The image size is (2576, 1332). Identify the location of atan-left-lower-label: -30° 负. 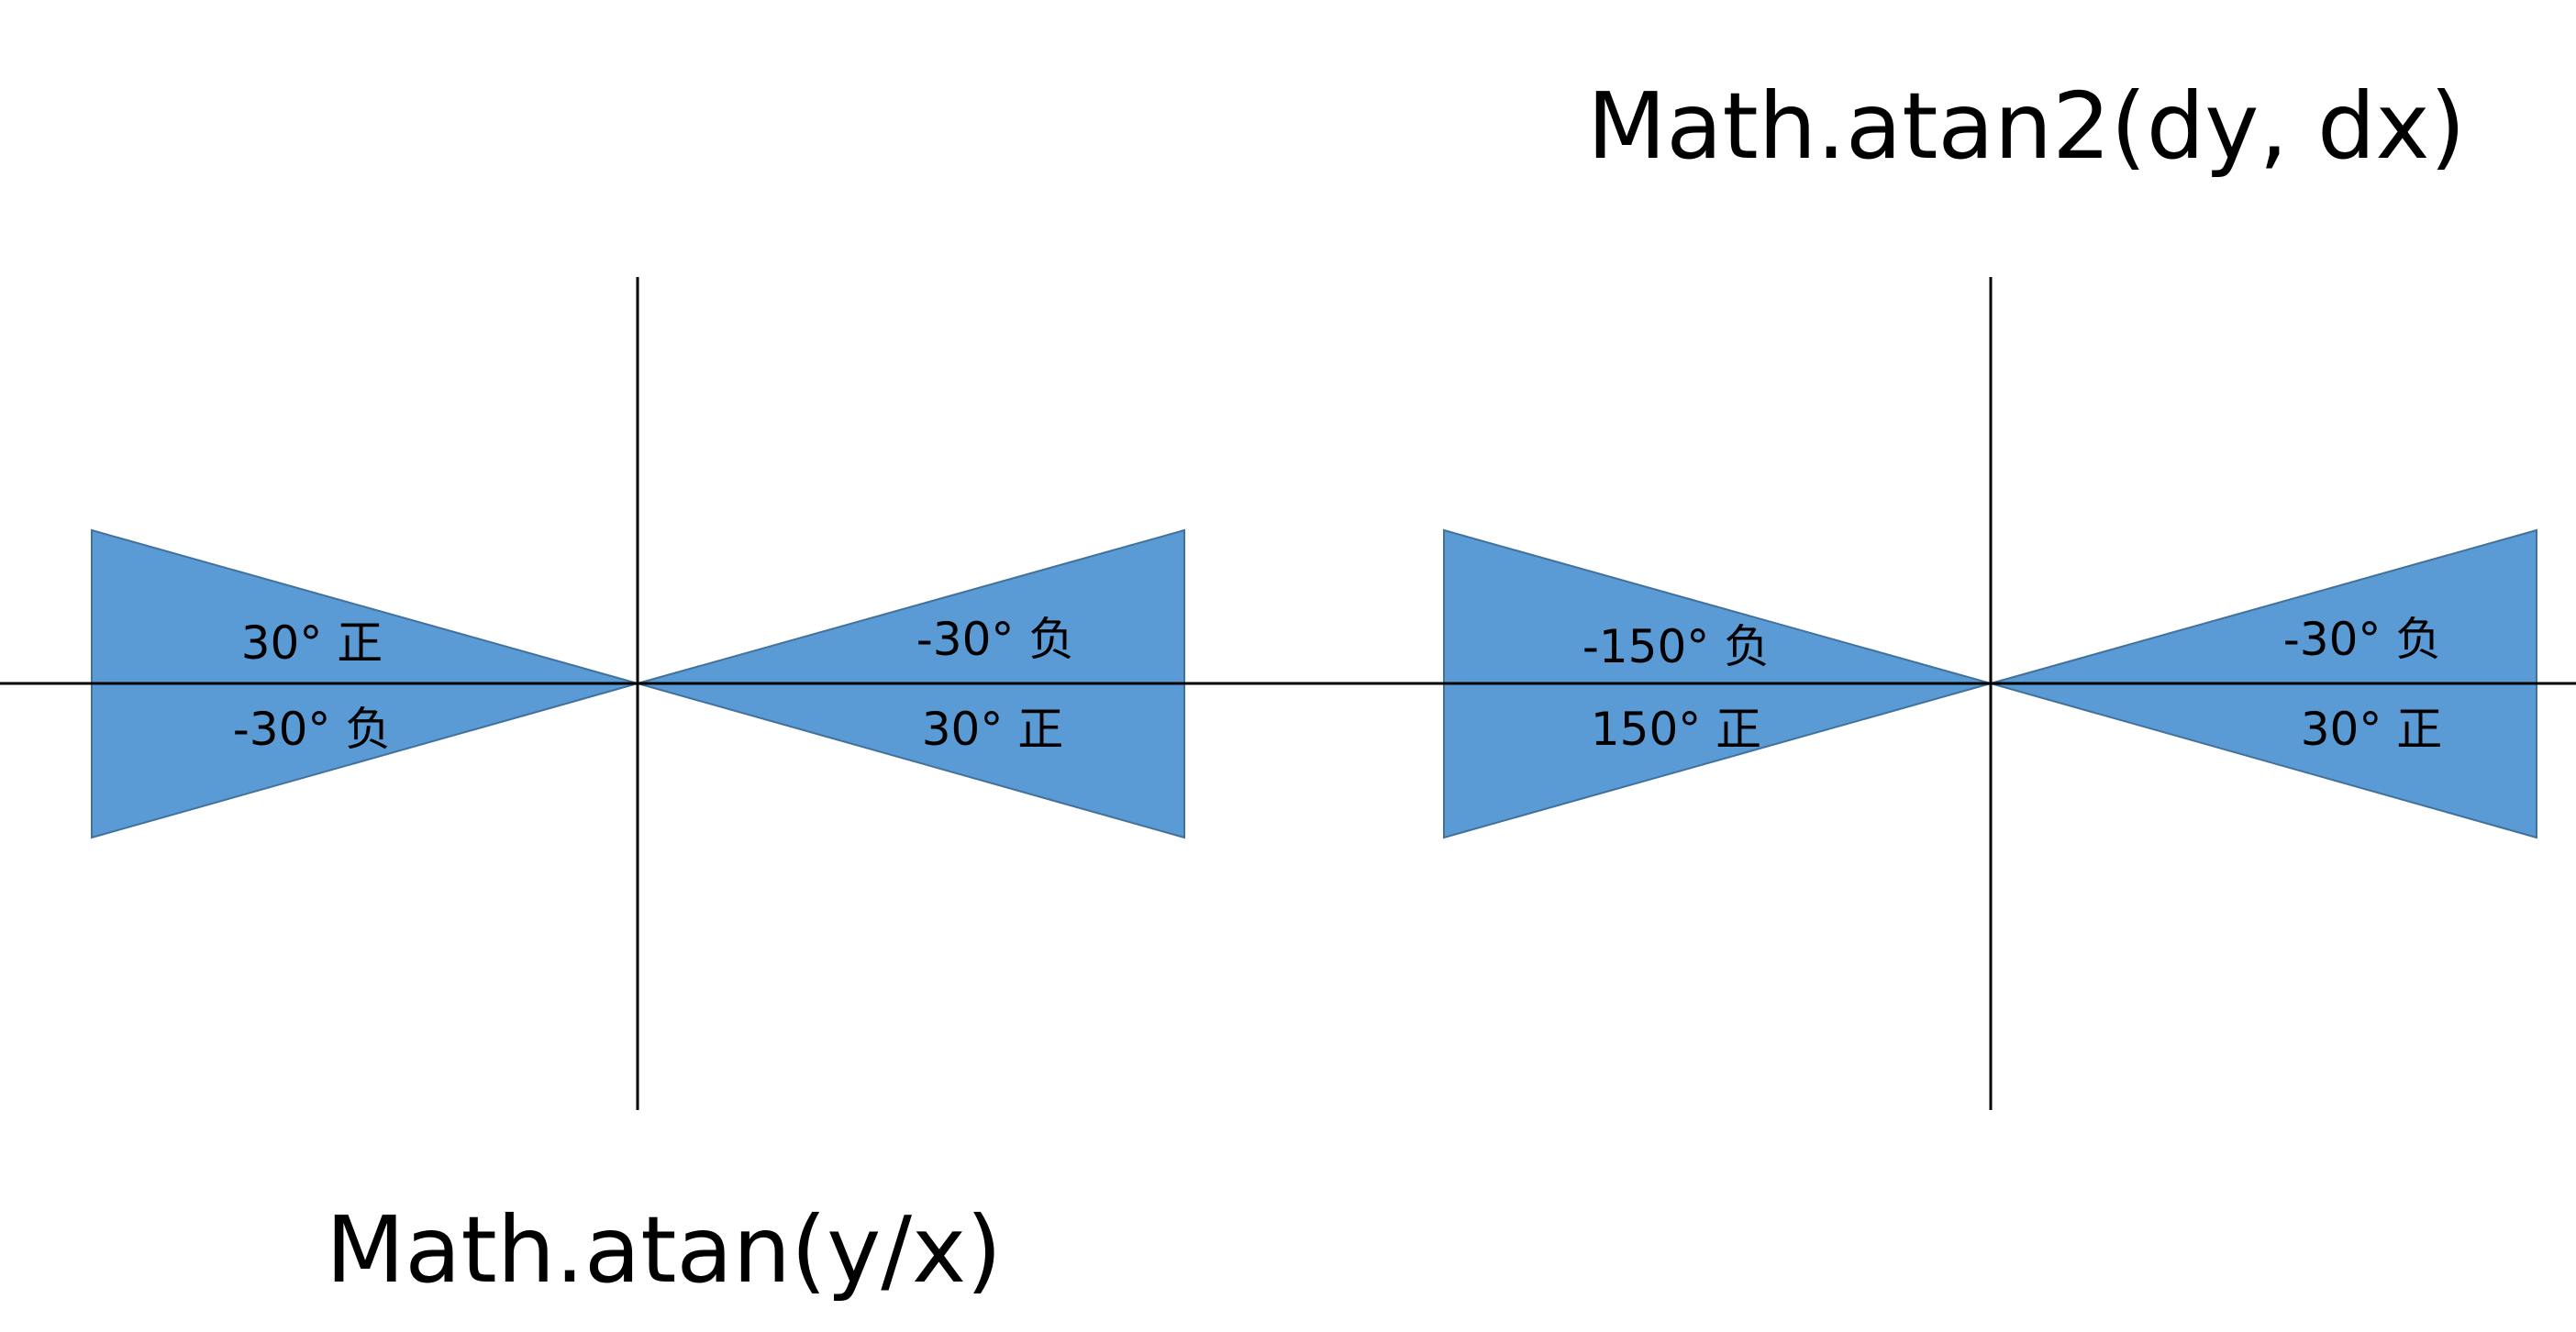
(312, 729).